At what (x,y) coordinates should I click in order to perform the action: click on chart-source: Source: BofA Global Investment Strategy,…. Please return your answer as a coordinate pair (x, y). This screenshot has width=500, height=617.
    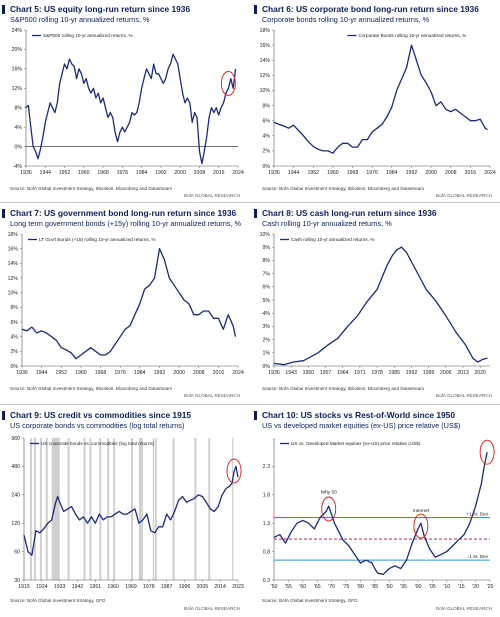
    Looking at the image, I should click on (343, 188).